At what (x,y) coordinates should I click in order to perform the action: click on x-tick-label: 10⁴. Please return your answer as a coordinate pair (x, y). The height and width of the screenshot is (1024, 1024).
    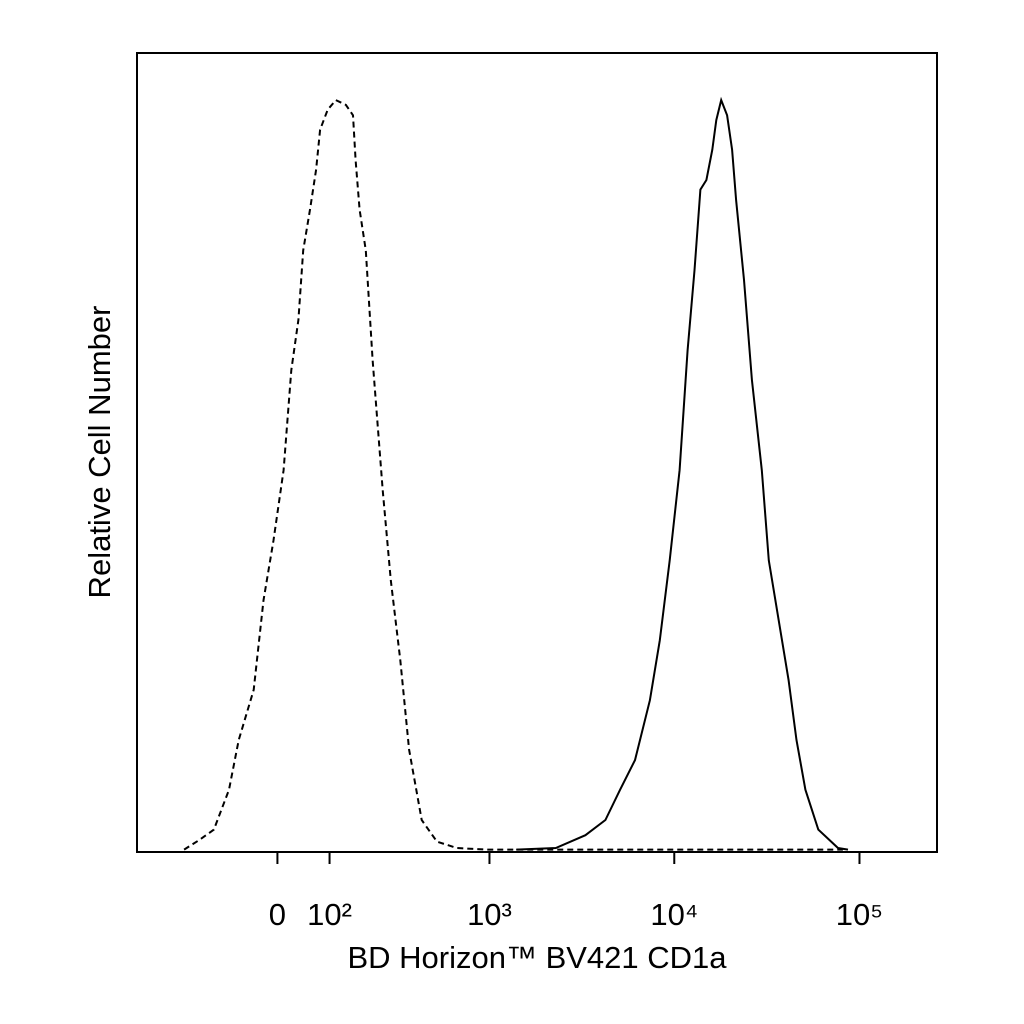
    Looking at the image, I should click on (674, 914).